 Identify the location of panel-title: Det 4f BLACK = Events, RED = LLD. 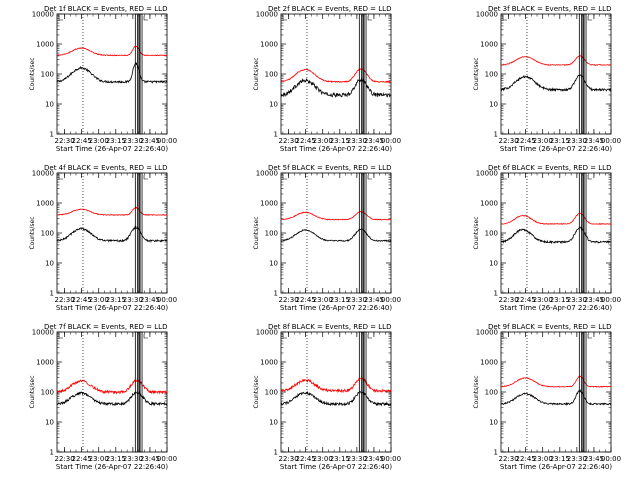
(105, 168).